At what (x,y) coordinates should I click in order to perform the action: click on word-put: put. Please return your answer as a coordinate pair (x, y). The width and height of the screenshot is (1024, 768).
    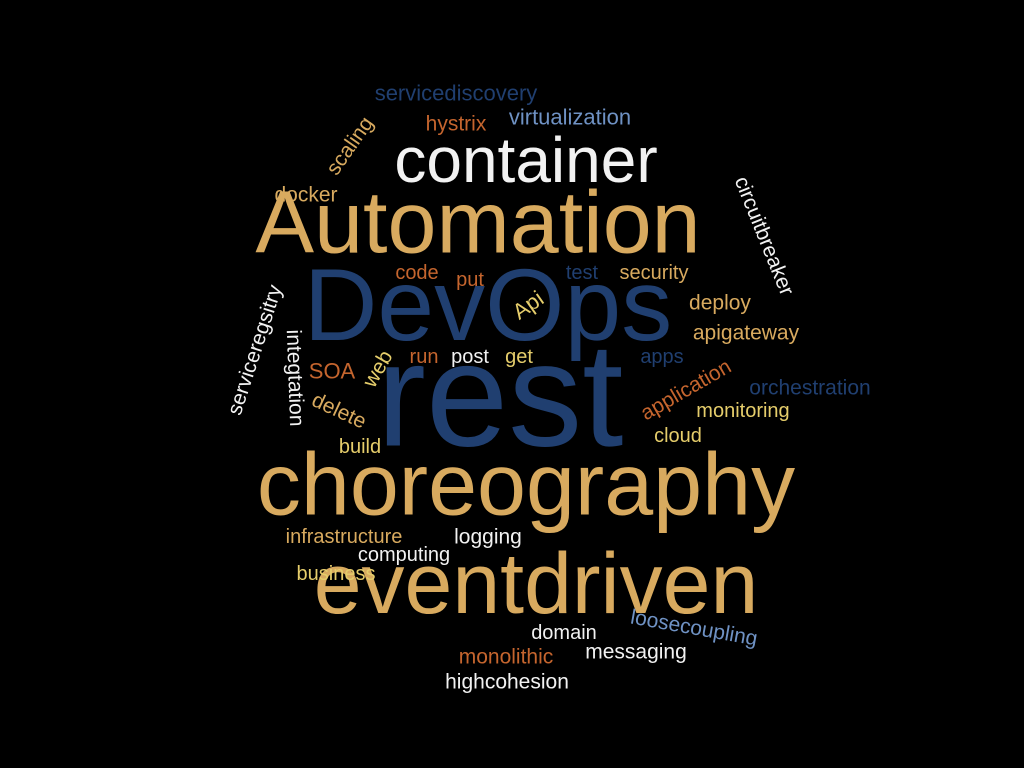
    Looking at the image, I should click on (470, 280).